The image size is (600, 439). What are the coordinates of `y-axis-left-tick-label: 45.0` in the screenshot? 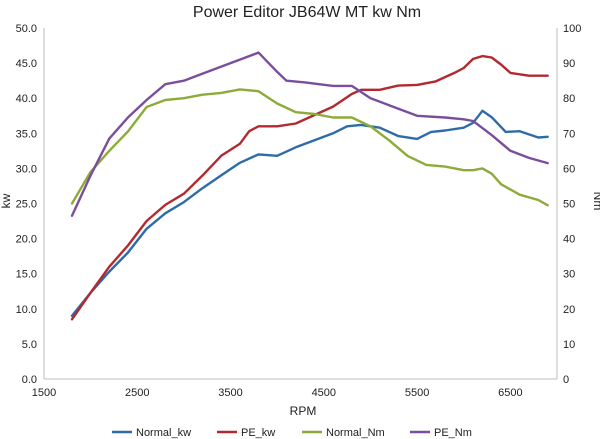 It's located at (26, 64).